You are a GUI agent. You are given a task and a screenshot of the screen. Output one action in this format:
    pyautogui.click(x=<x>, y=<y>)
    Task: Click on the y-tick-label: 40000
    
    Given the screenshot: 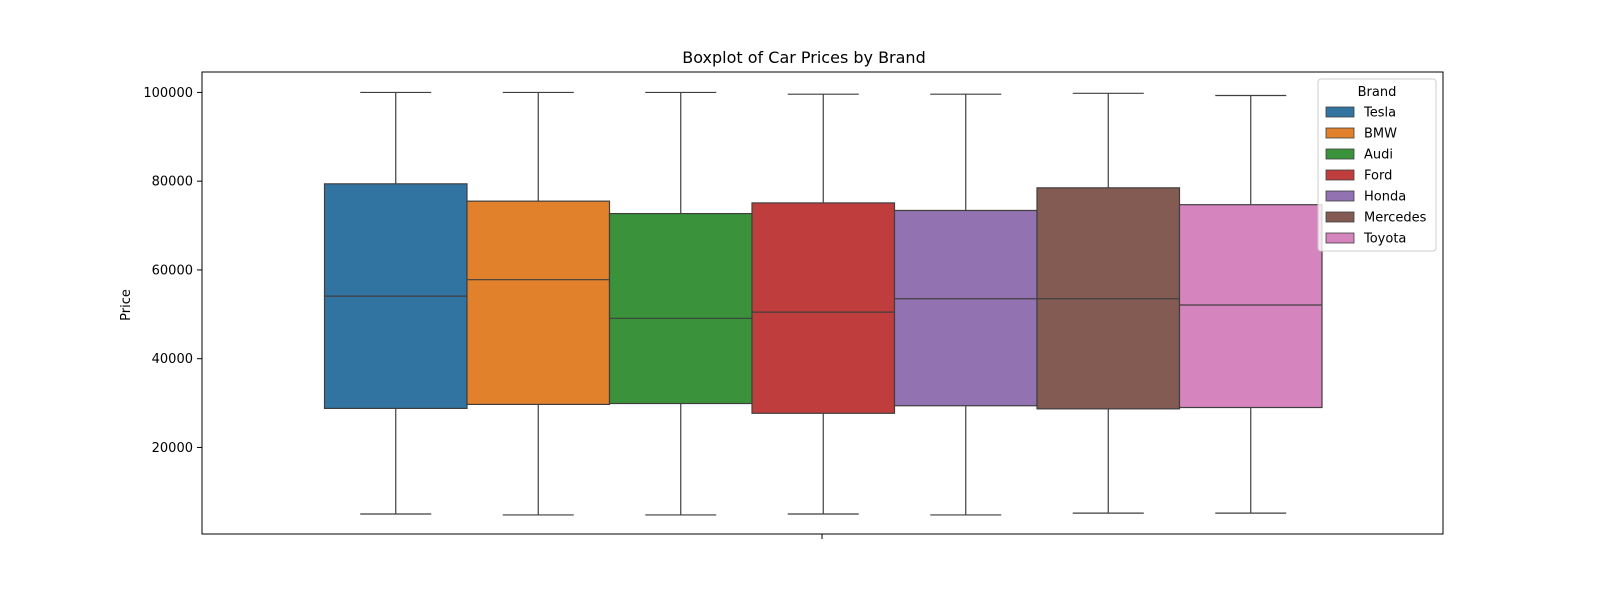 What is the action you would take?
    pyautogui.click(x=172, y=359)
    